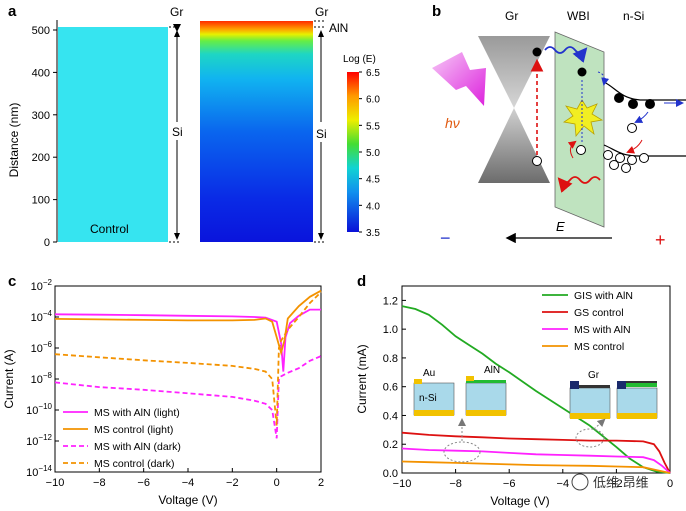 This screenshot has height=511, width=686. Describe the element at coordinates (599, 424) in the screenshot. I see `inset-callout-arrow-gs` at that location.